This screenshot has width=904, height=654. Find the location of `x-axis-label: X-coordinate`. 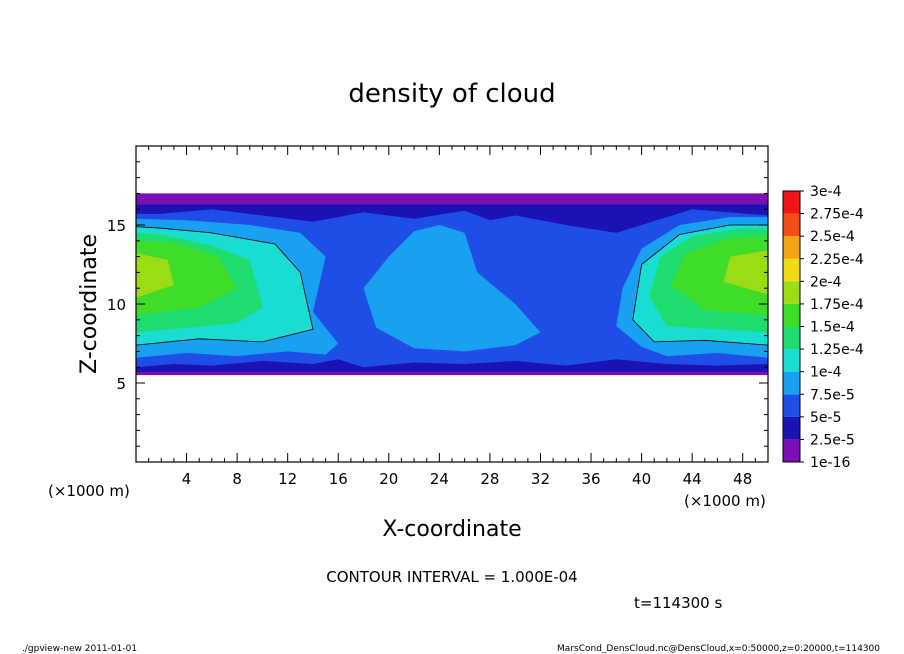

x-axis-label: X-coordinate is located at coordinates (451, 529).